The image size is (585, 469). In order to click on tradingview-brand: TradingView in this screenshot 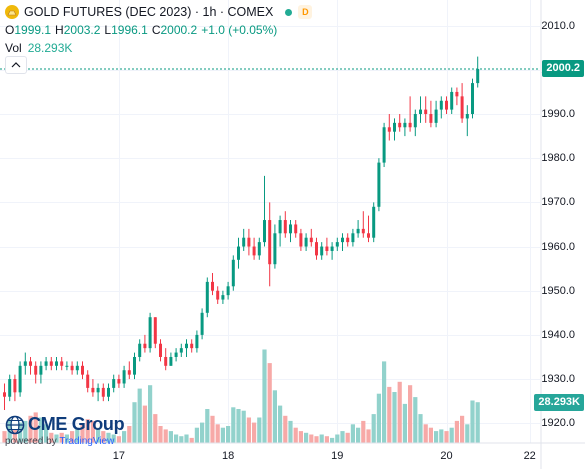, I will do `click(87, 441)`.